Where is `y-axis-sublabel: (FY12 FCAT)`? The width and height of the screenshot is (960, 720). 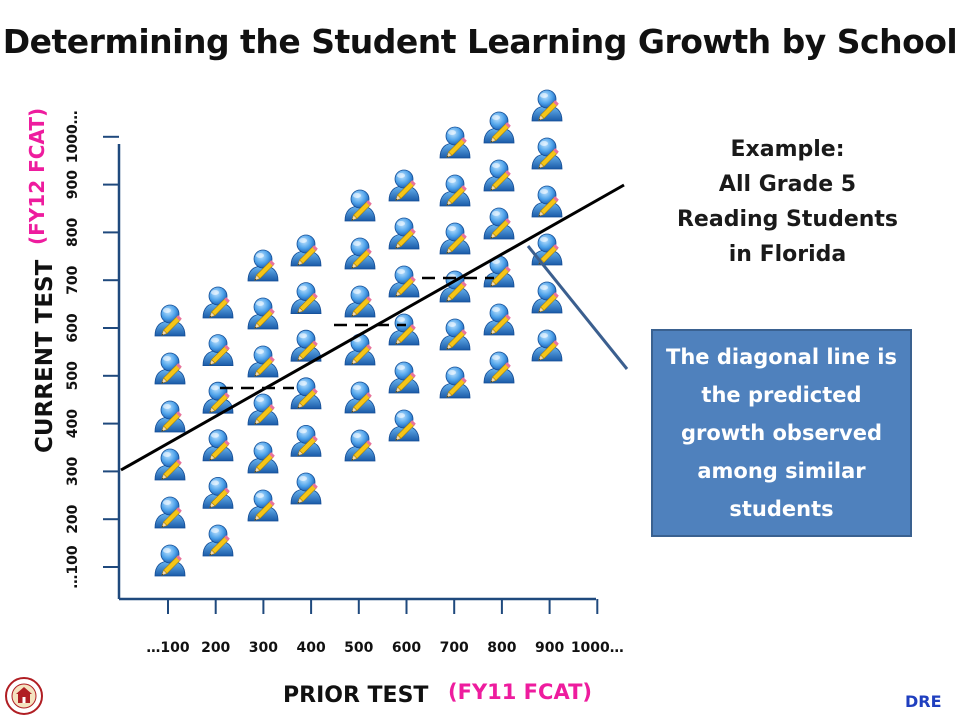 y-axis-sublabel: (FY12 FCAT) is located at coordinates (37, 176).